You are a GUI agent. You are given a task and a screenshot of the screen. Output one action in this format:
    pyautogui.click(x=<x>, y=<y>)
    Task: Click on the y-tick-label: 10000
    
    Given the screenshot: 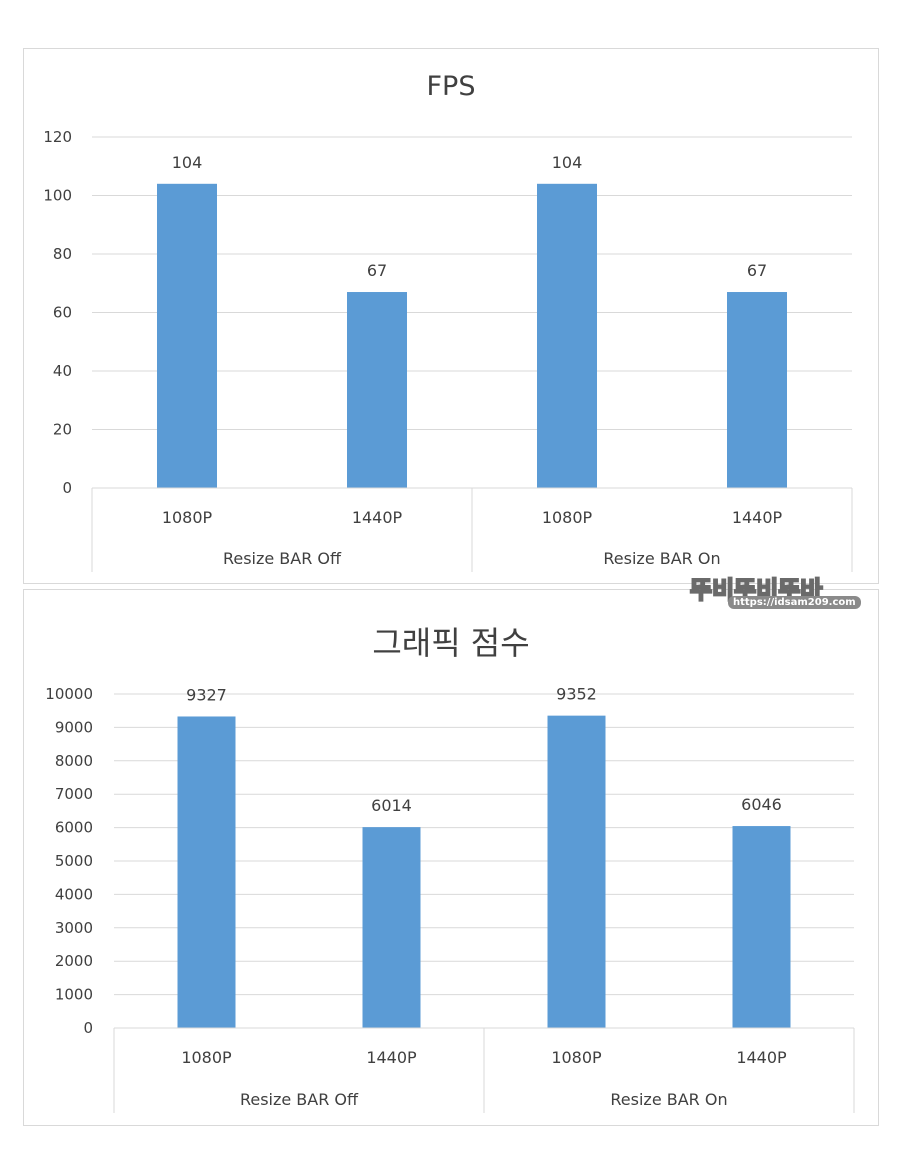 What is the action you would take?
    pyautogui.click(x=69, y=694)
    